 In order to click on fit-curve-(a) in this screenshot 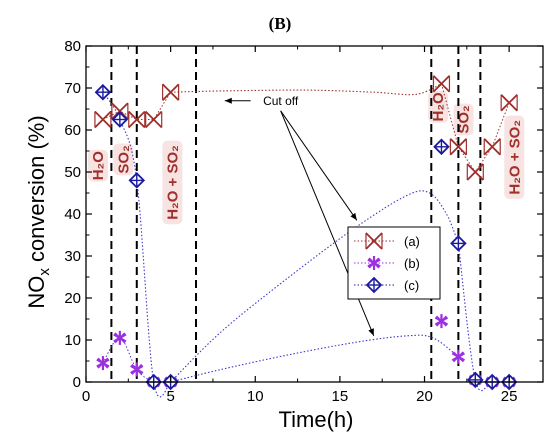, I will do `click(306, 89)`.